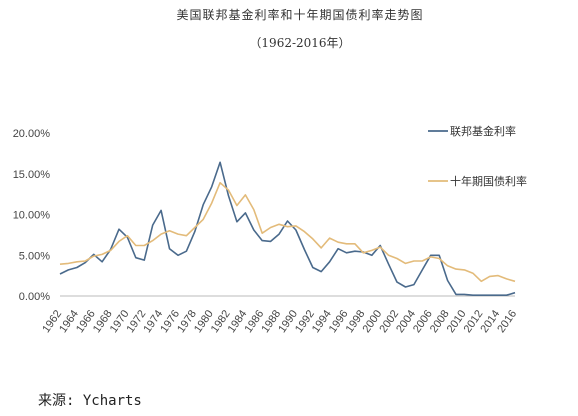 The height and width of the screenshot is (416, 578). What do you see at coordinates (34, 297) in the screenshot?
I see `y-tick-label: 0.00%` at bounding box center [34, 297].